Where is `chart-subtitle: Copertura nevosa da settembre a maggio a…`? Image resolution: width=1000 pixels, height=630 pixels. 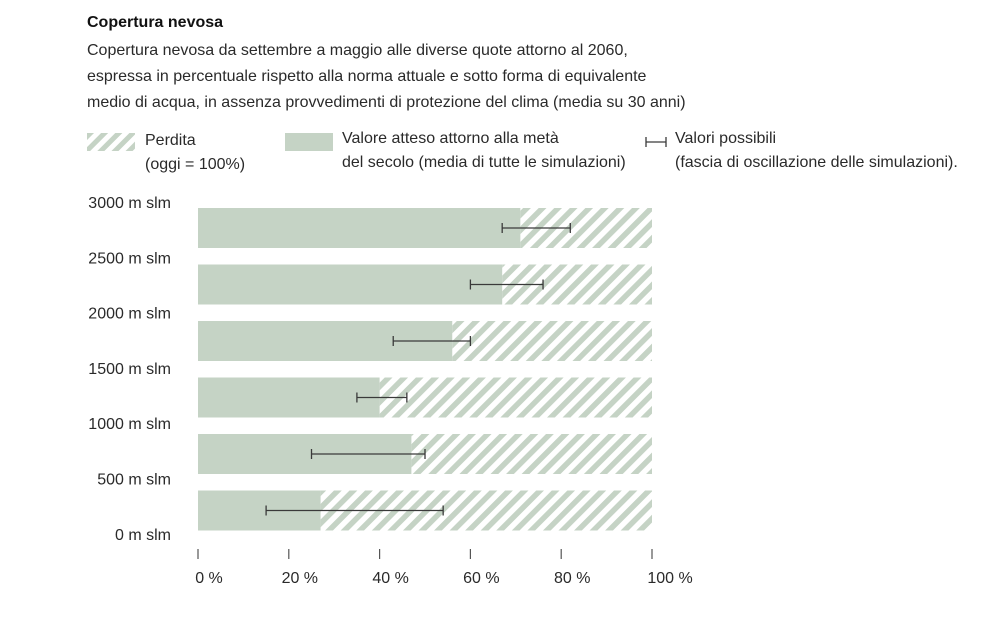 chart-subtitle: Copertura nevosa da settembre a maggio a… is located at coordinates (437, 77).